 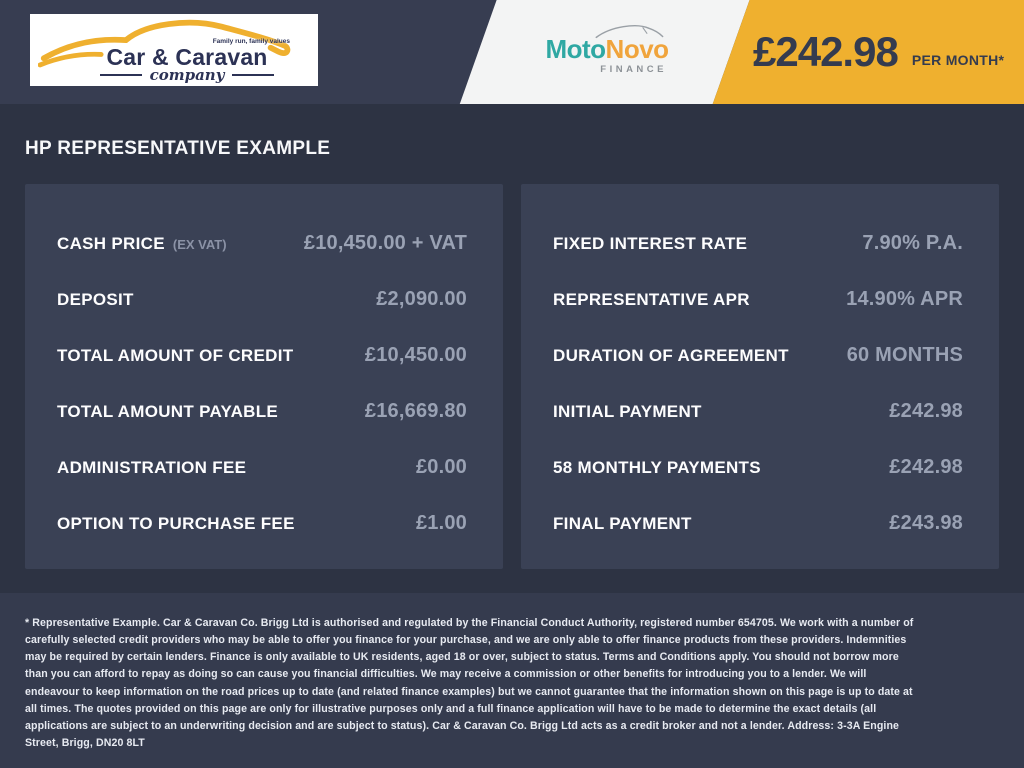 What do you see at coordinates (176, 523) in the screenshot?
I see `row-label: OPTION TO PURCHASE FEE` at bounding box center [176, 523].